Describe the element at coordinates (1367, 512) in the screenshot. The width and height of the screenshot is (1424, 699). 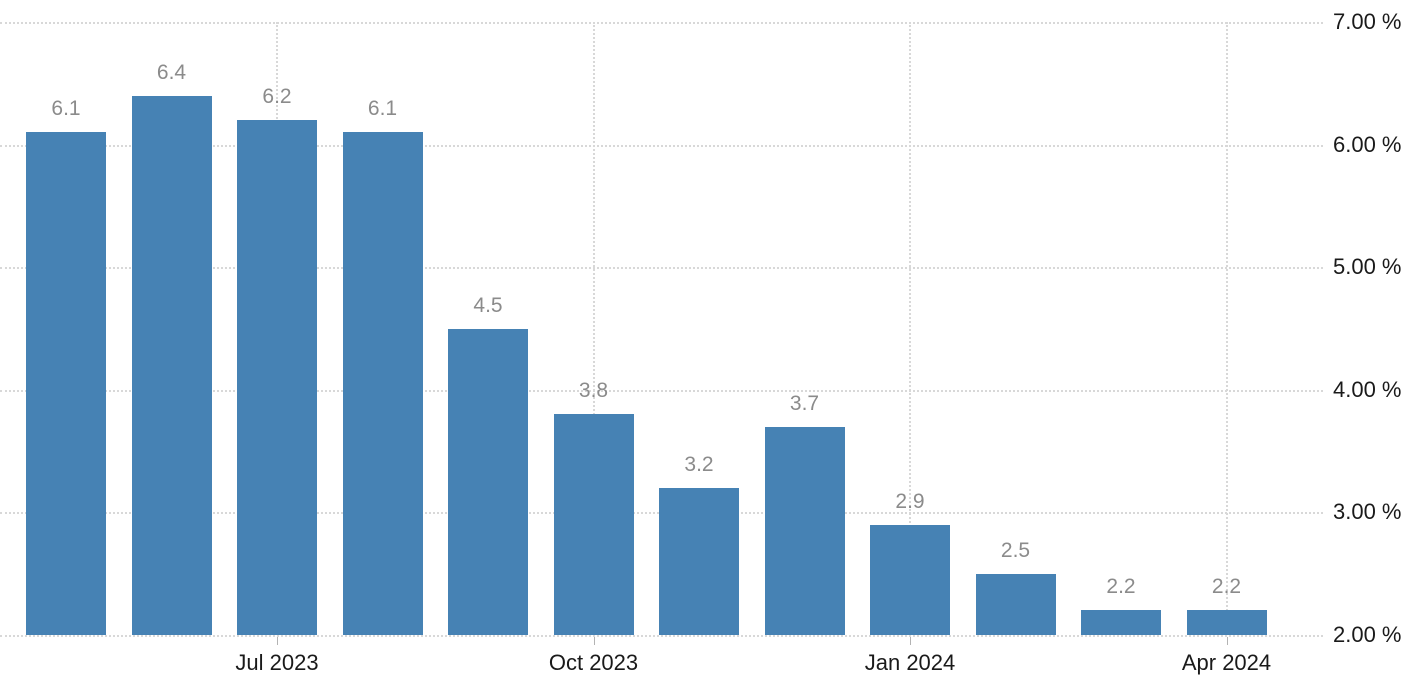
I see `y-axis-tick-label: 3.00 %` at that location.